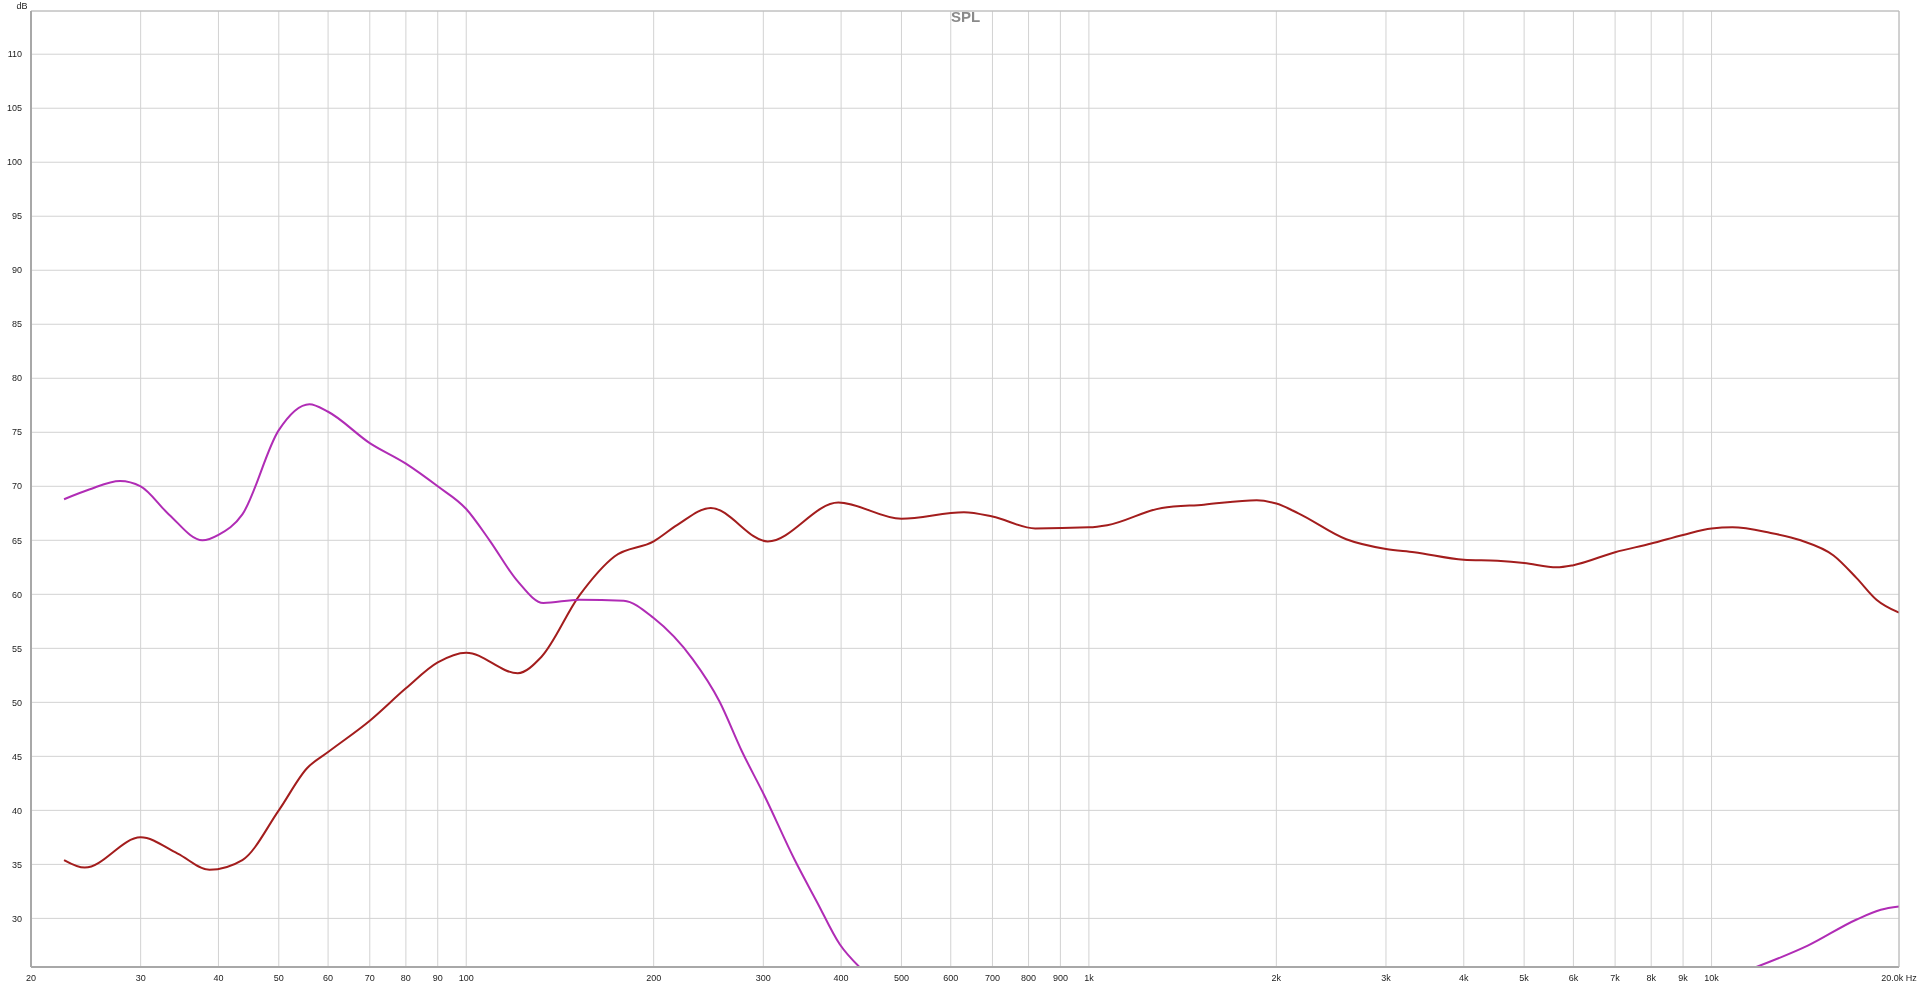  What do you see at coordinates (16, 270) in the screenshot?
I see `y-tick-label: 90` at bounding box center [16, 270].